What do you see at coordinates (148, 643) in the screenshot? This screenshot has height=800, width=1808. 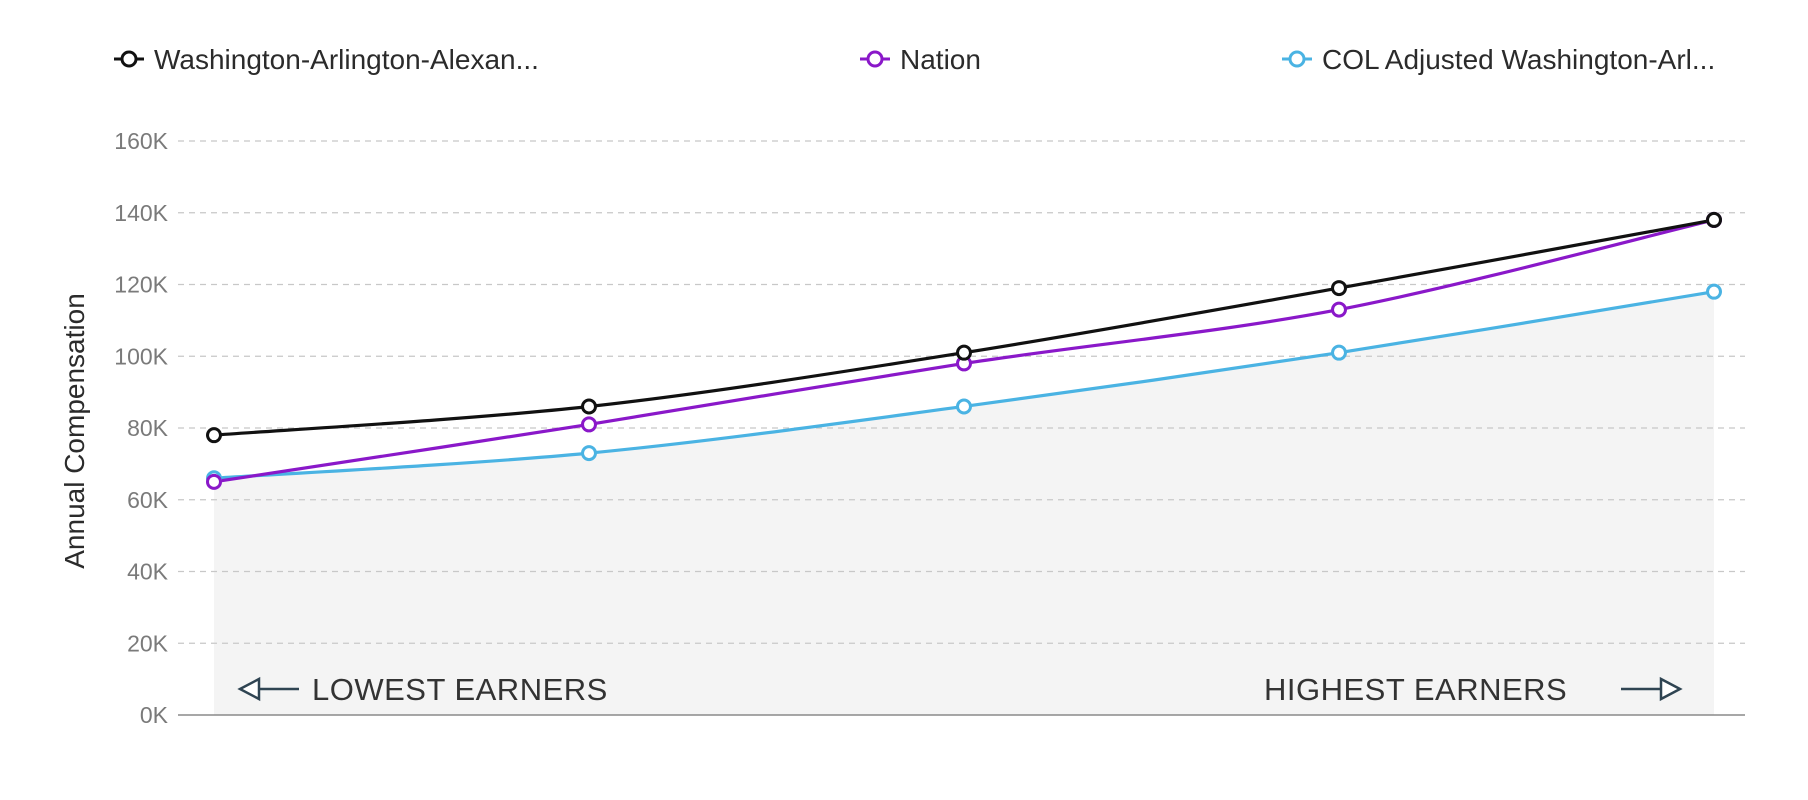 I see `y-tick-label: 20K` at bounding box center [148, 643].